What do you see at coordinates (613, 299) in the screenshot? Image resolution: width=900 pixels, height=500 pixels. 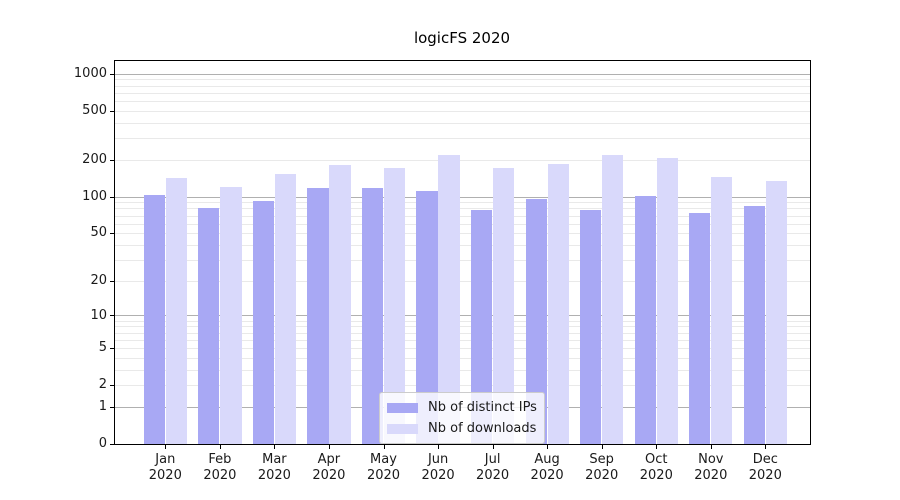 I see `bar-downloads-sep` at bounding box center [613, 299].